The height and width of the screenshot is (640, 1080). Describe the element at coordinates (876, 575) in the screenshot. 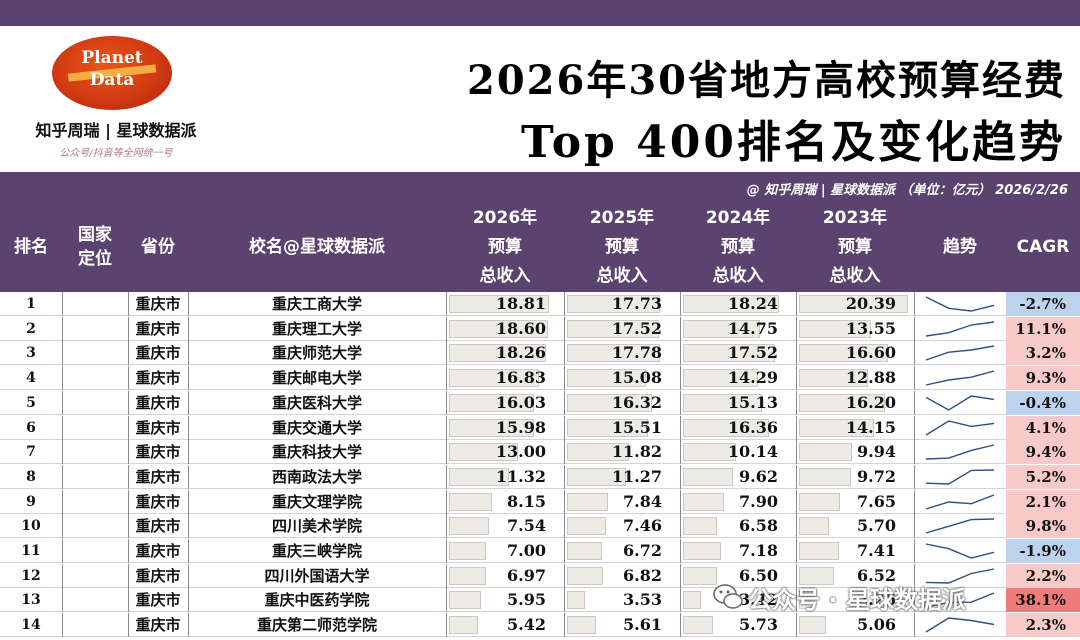

I see `budget-y2023-cell: 6.52` at that location.